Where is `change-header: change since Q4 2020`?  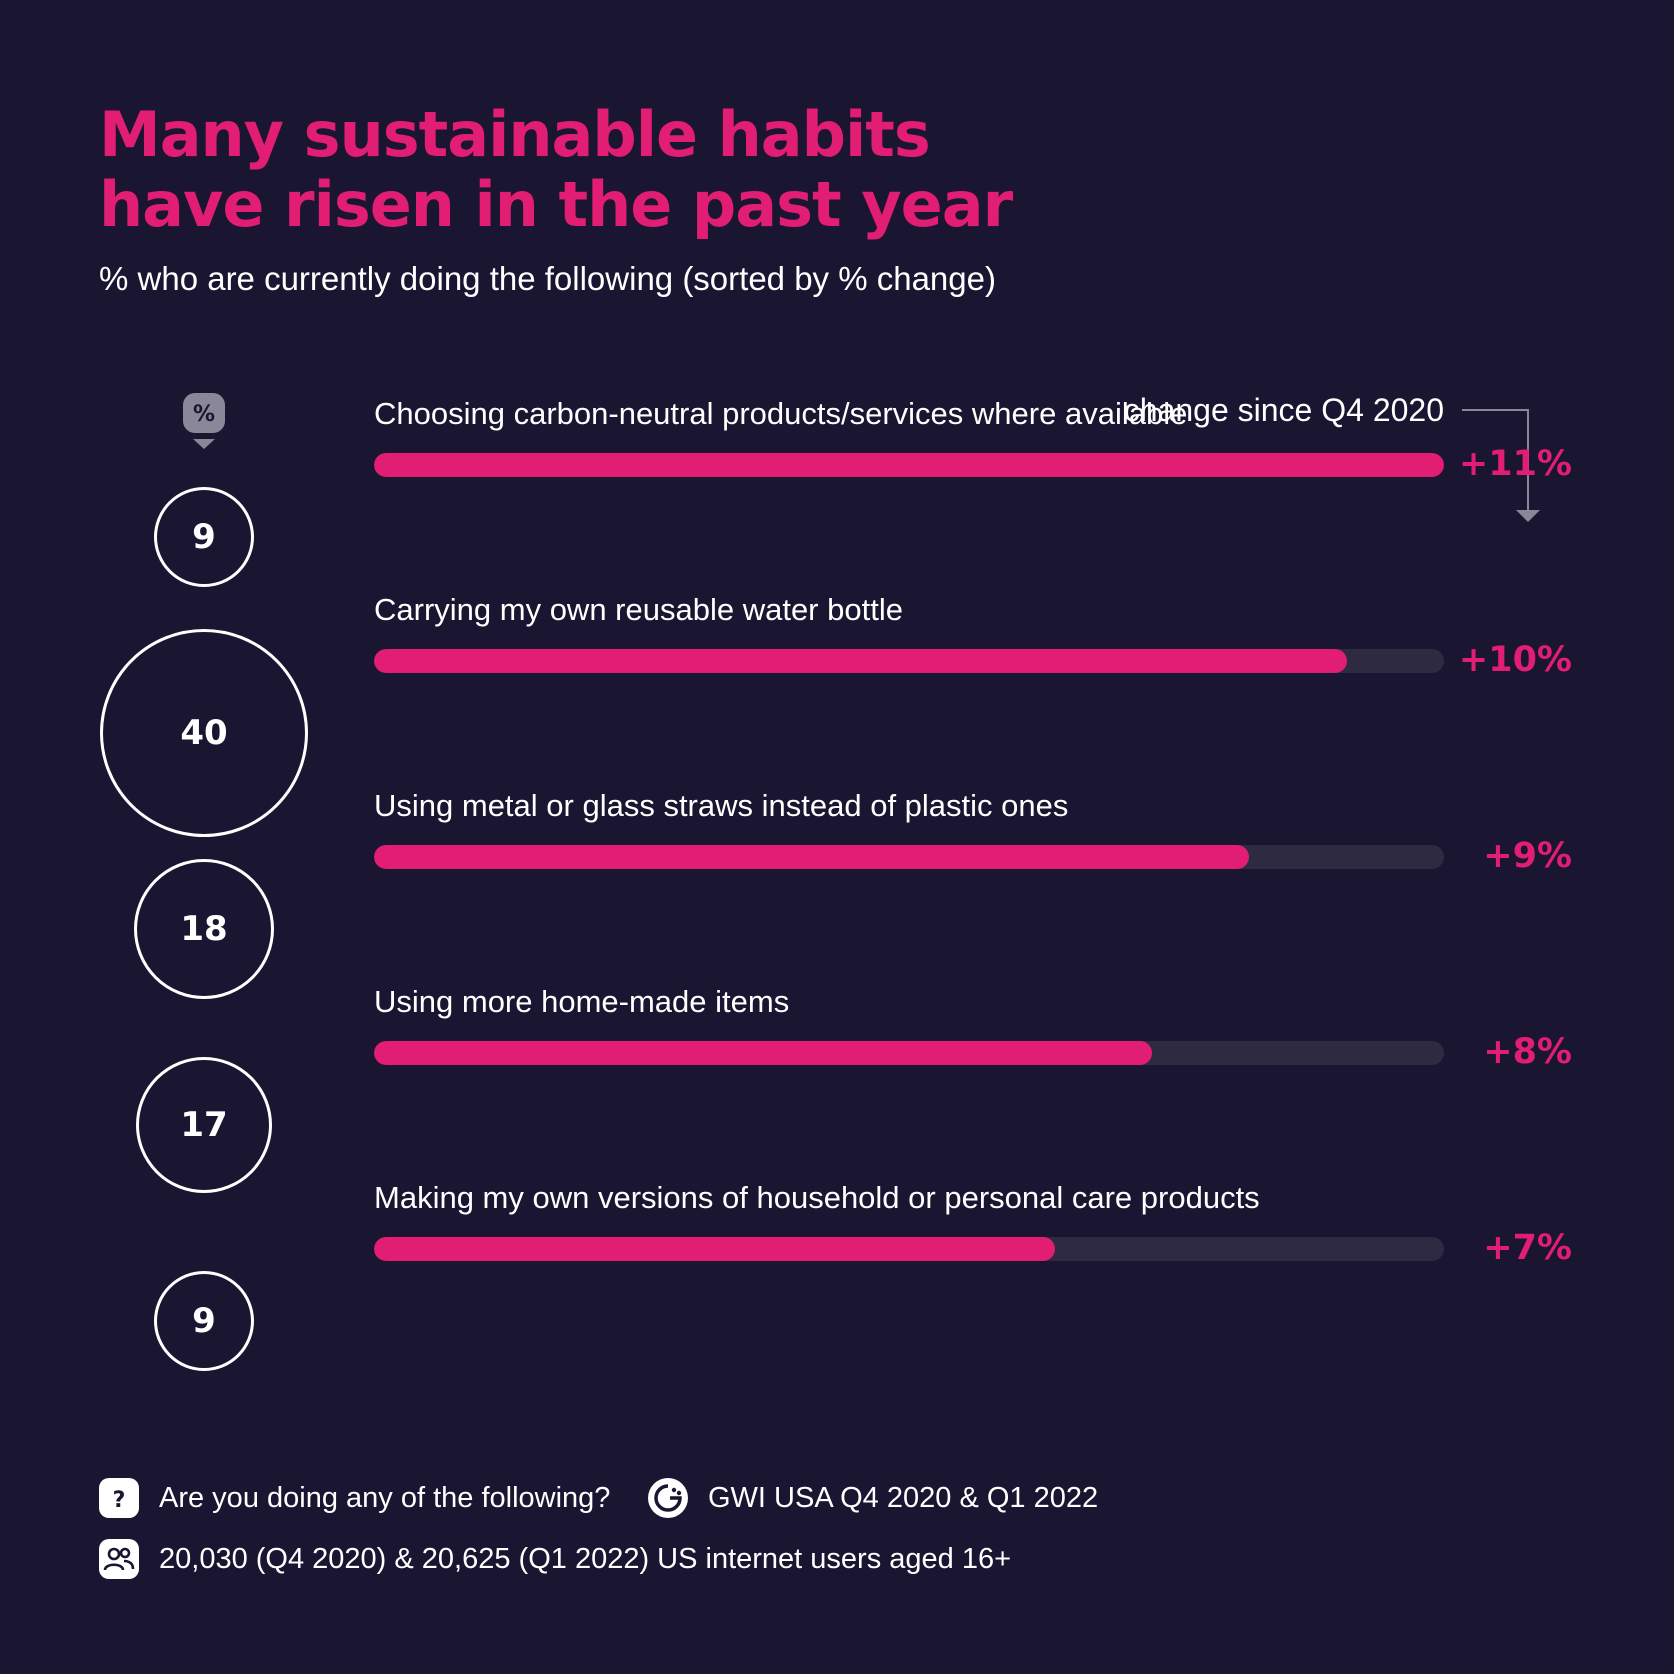 change-header: change since Q4 2020 is located at coordinates (1283, 410).